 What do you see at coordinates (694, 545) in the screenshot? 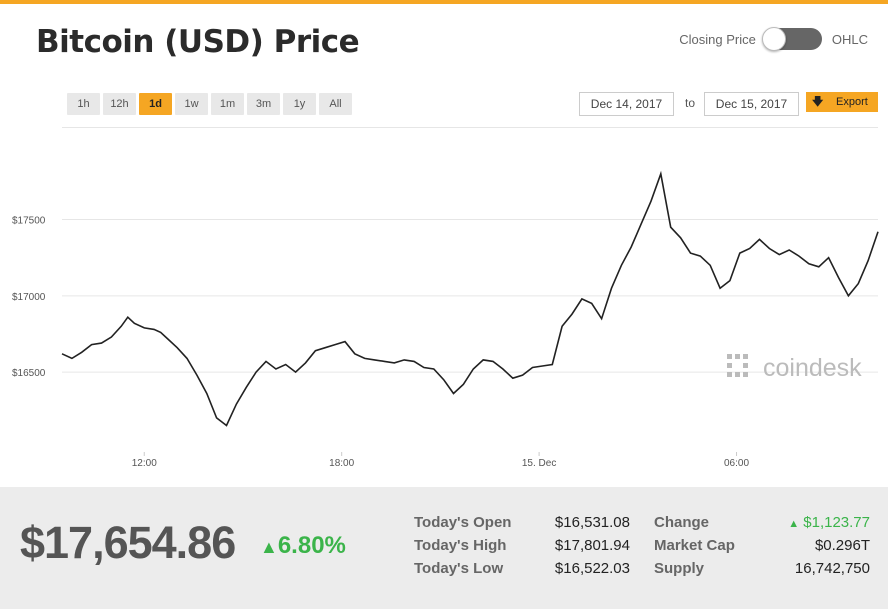
I see `stat-label: Market Cap` at bounding box center [694, 545].